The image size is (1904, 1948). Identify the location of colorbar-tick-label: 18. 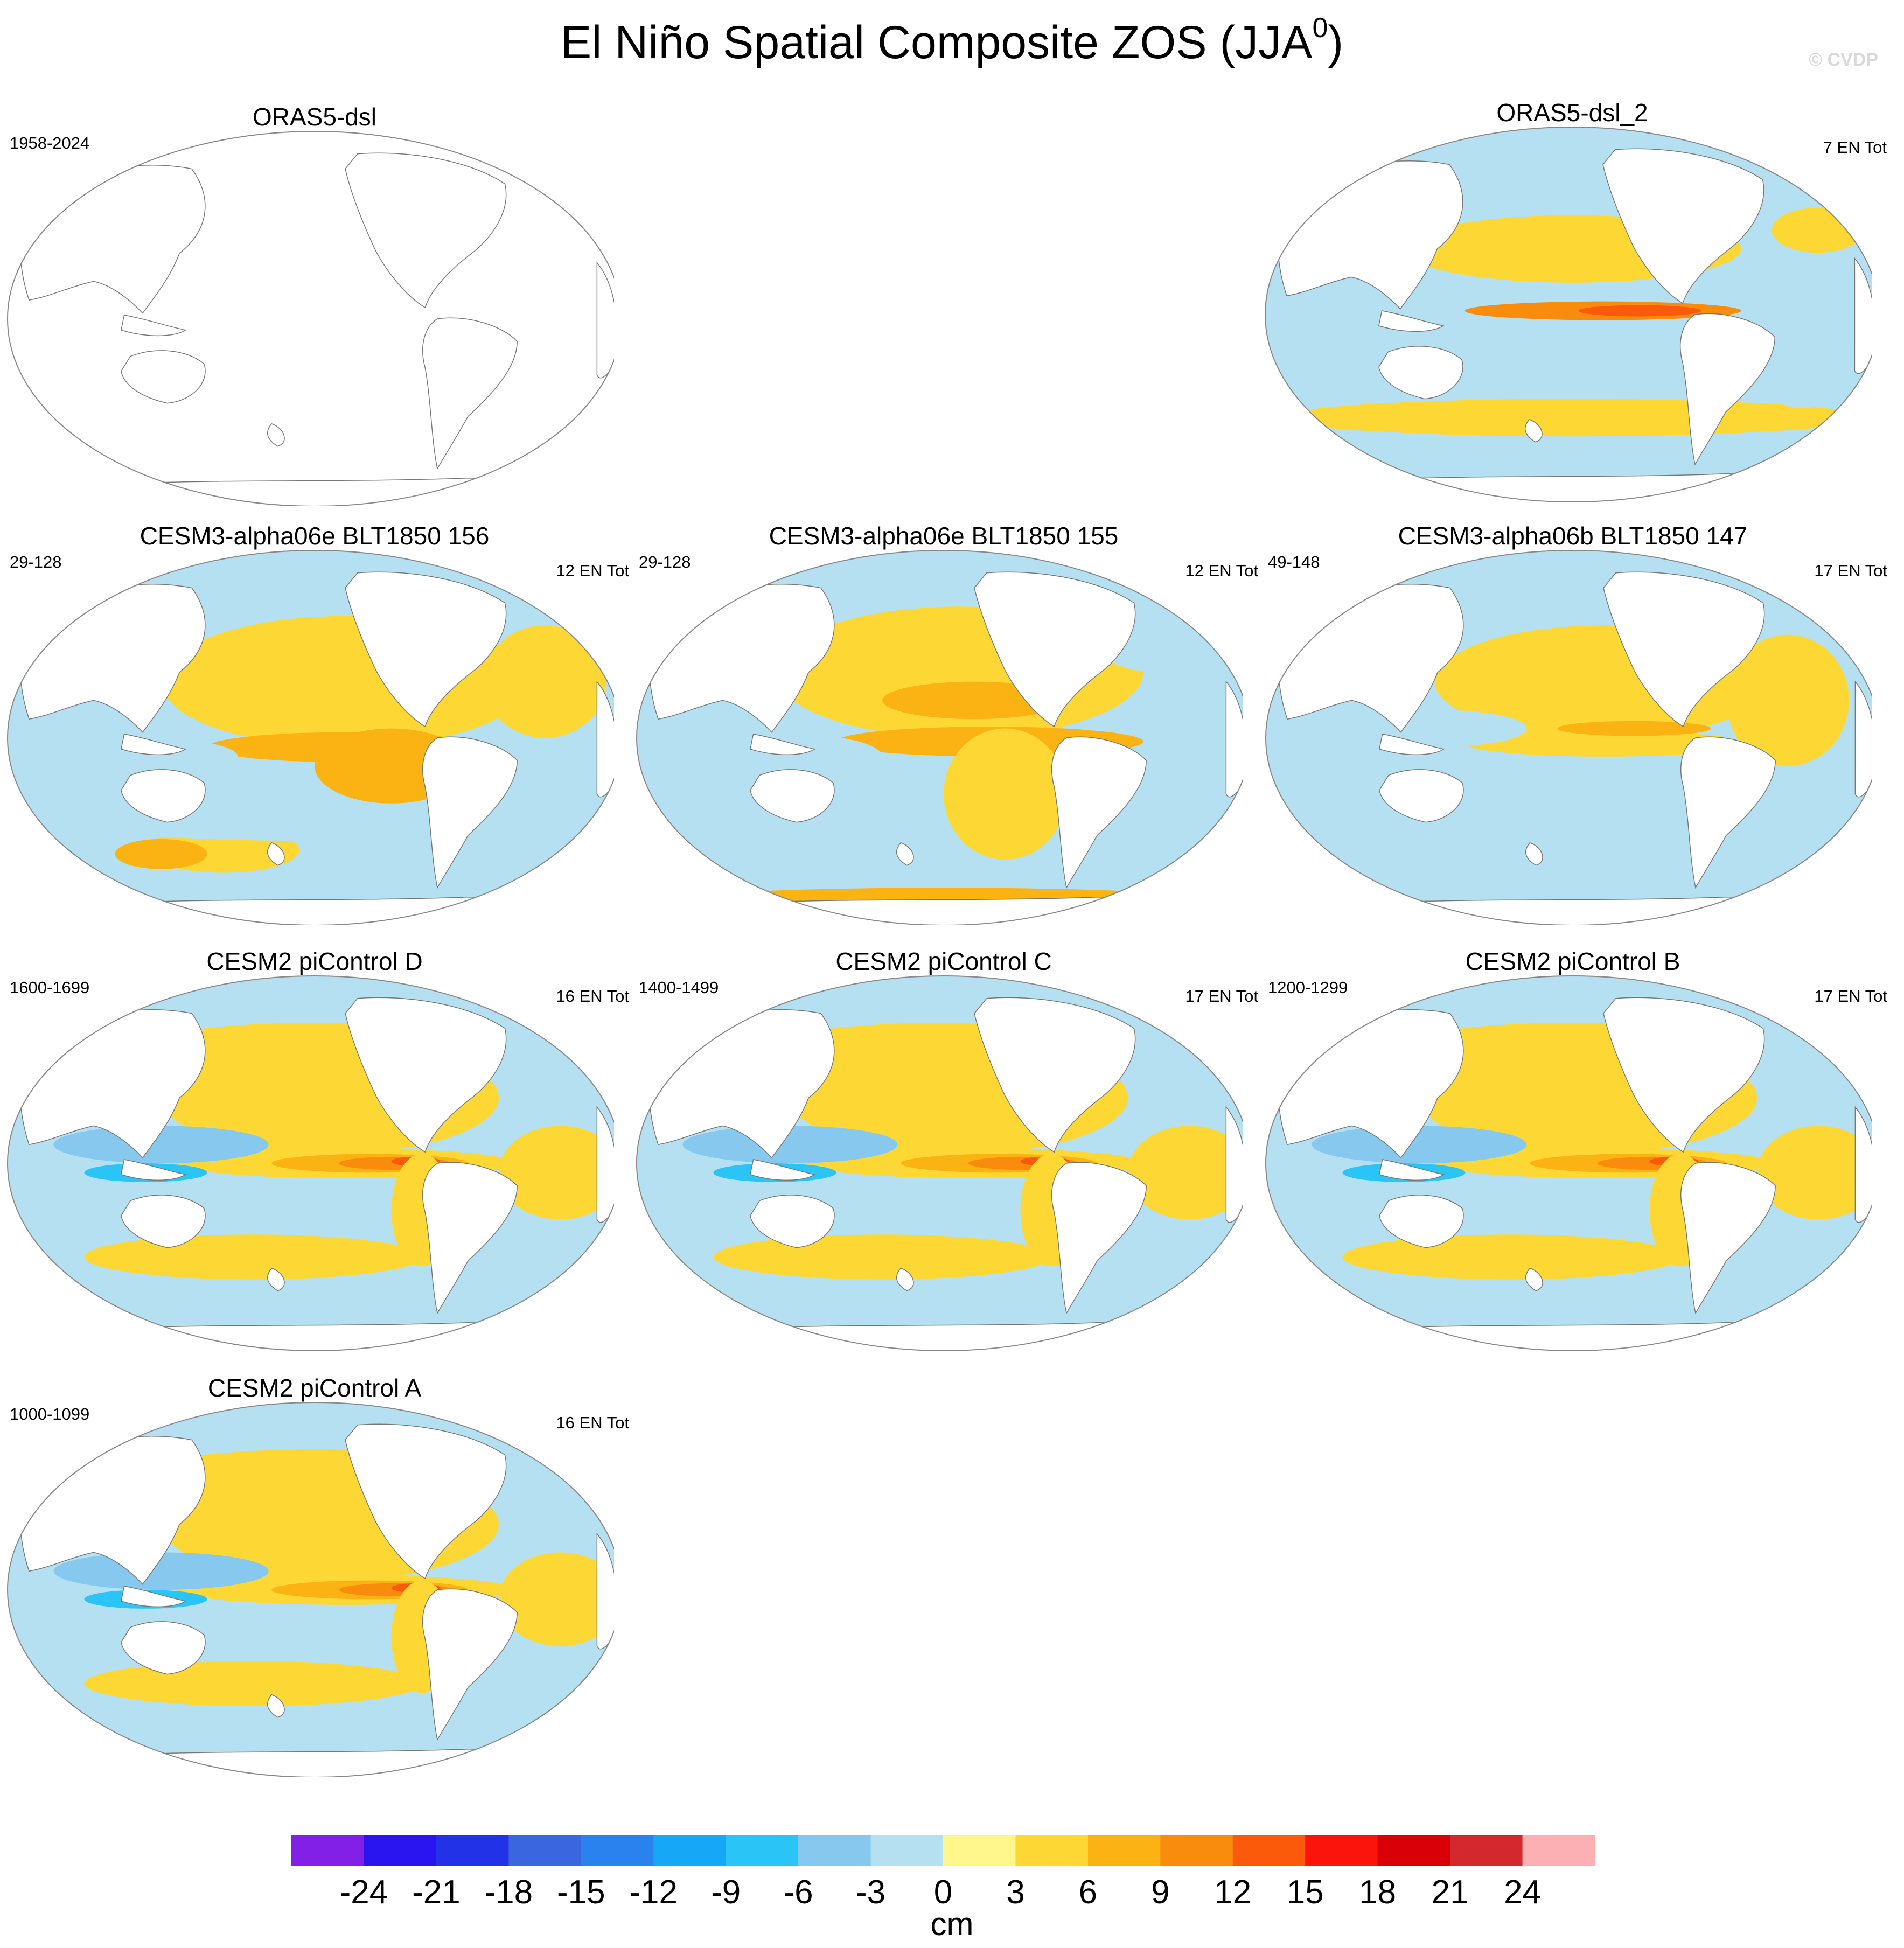
(1378, 1892).